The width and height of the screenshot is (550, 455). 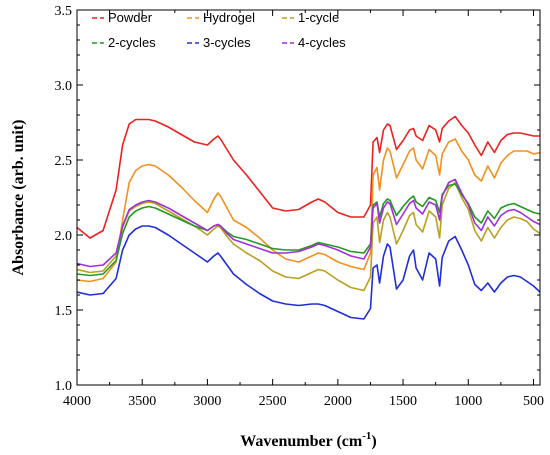 What do you see at coordinates (64, 161) in the screenshot?
I see `y-tick-label-2.5: 2.5` at bounding box center [64, 161].